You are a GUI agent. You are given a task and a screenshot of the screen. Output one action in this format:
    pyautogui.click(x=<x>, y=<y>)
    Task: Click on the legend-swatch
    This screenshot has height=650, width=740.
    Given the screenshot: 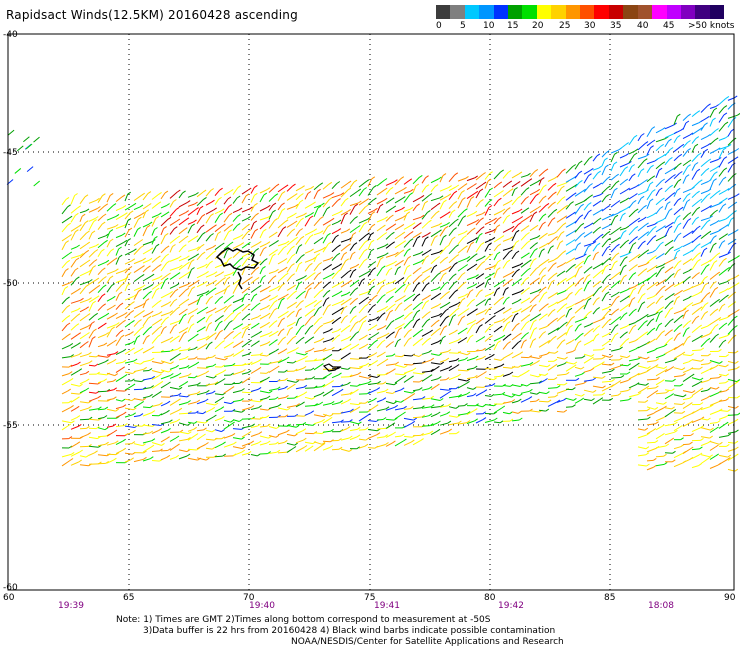 What is the action you would take?
    pyautogui.click(x=457, y=12)
    